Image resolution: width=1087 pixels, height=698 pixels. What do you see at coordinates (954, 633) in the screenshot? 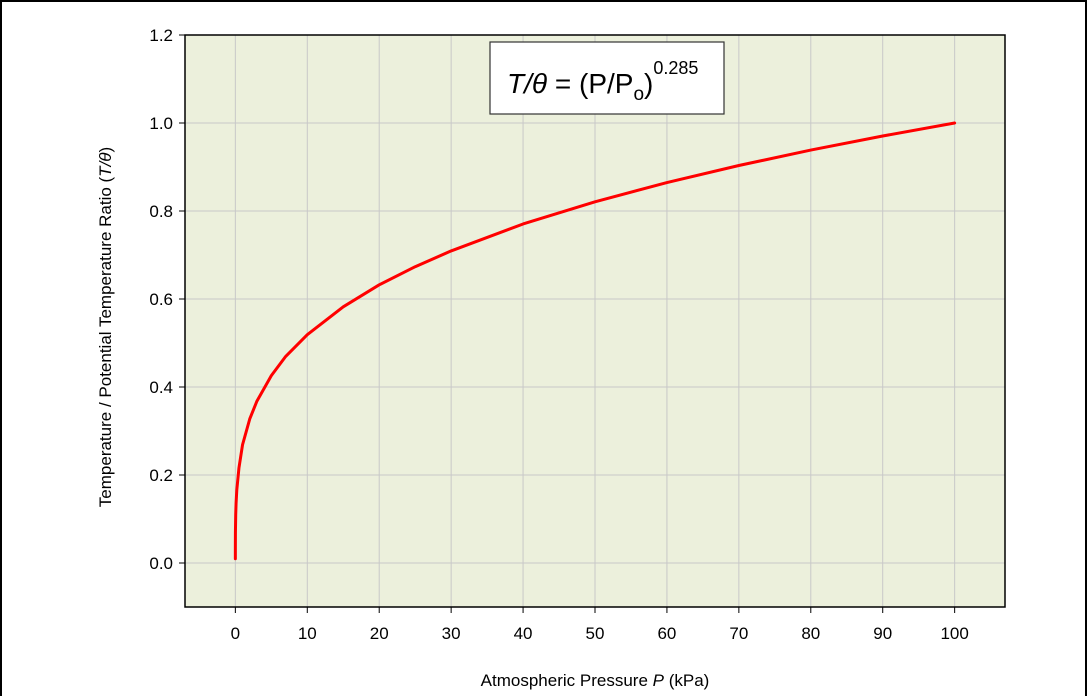
I see `x-tick-label: 100` at bounding box center [954, 633].